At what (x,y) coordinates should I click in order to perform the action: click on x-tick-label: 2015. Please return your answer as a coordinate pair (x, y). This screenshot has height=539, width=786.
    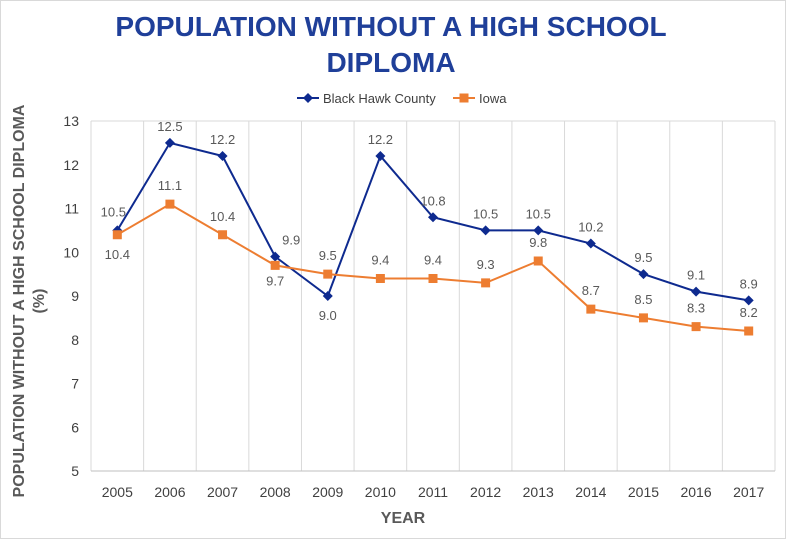
    Looking at the image, I should click on (643, 492).